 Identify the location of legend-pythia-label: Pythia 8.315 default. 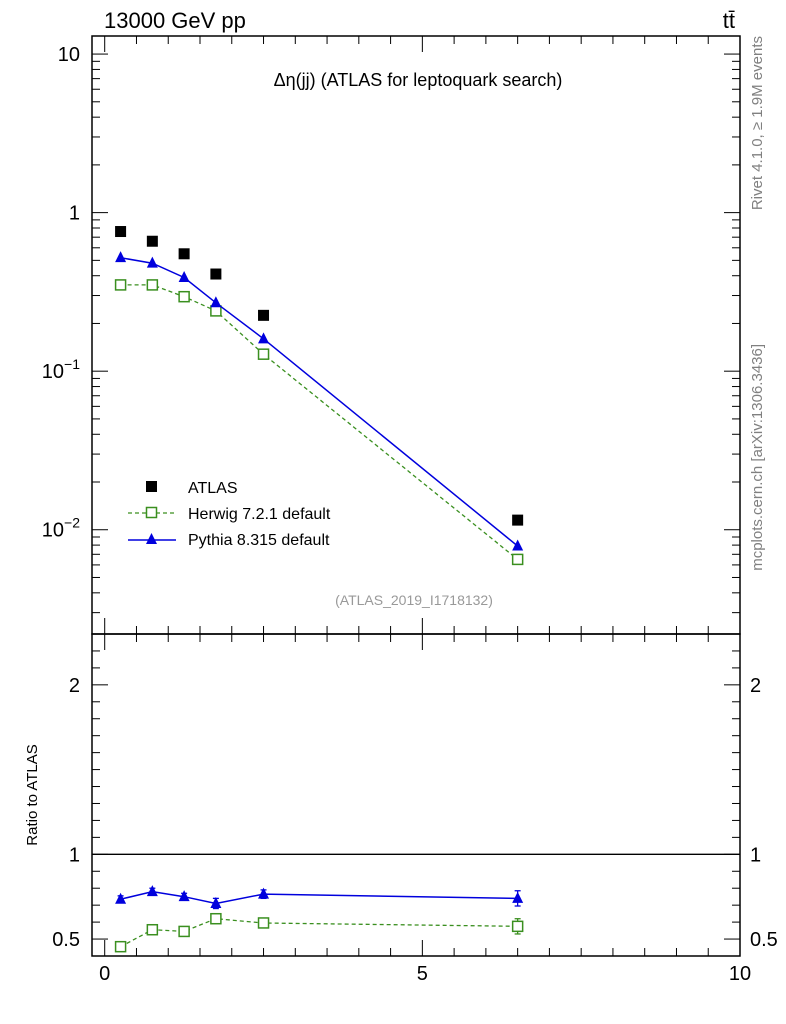
(259, 540).